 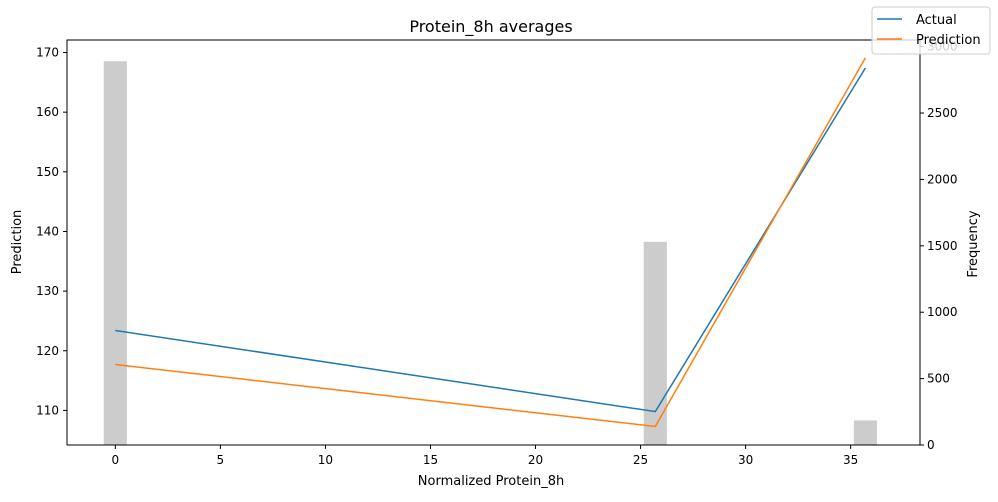 What do you see at coordinates (47, 351) in the screenshot?
I see `y-tick-label: 120` at bounding box center [47, 351].